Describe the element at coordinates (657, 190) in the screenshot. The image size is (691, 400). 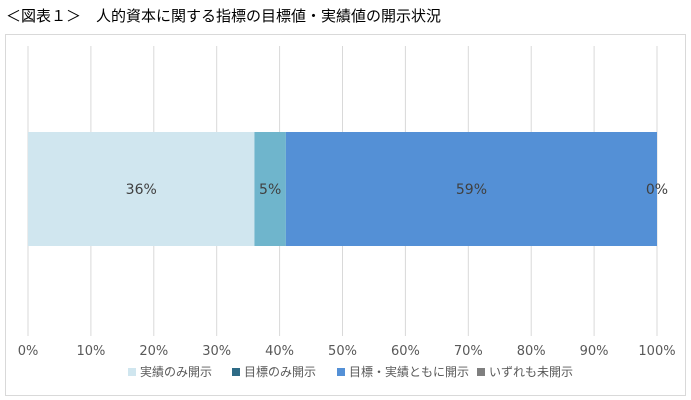
I see `data-label: 0%` at that location.